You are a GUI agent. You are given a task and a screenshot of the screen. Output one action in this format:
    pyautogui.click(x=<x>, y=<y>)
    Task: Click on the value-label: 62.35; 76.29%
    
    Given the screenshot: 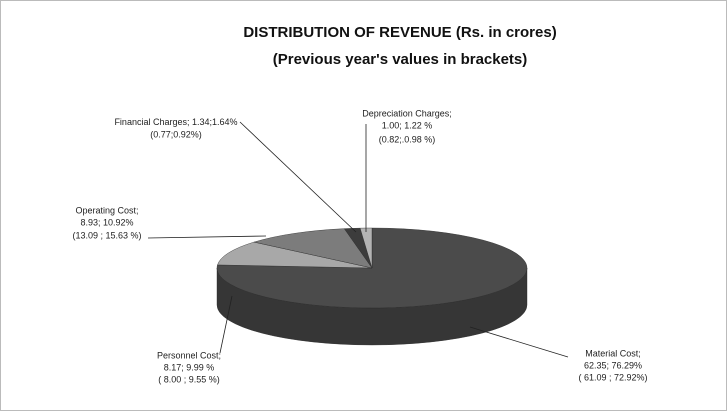 What is the action you would take?
    pyautogui.click(x=613, y=365)
    